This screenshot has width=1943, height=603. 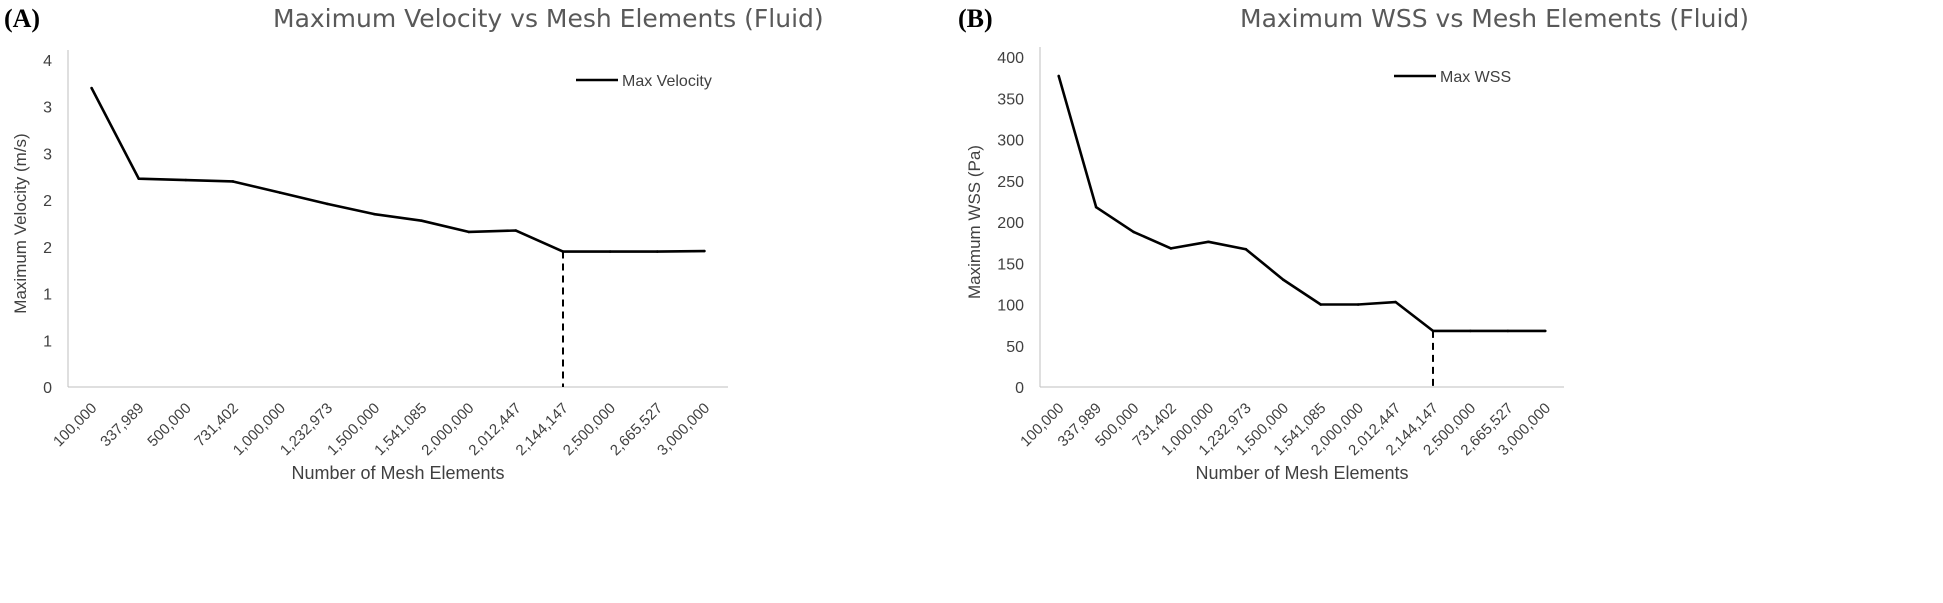 What do you see at coordinates (1301, 204) in the screenshot?
I see `series-line-max-wss` at bounding box center [1301, 204].